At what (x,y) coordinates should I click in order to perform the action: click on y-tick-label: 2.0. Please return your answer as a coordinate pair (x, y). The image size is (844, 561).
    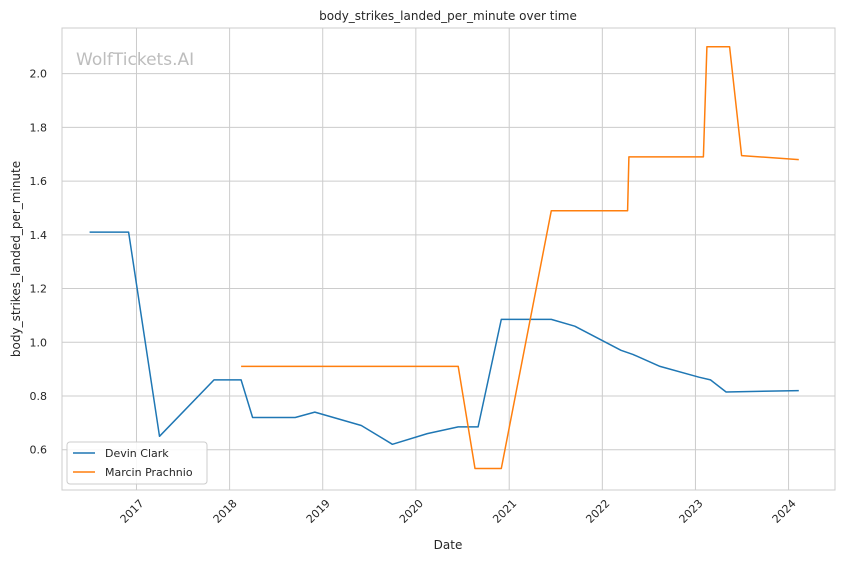
    Looking at the image, I should click on (39, 74).